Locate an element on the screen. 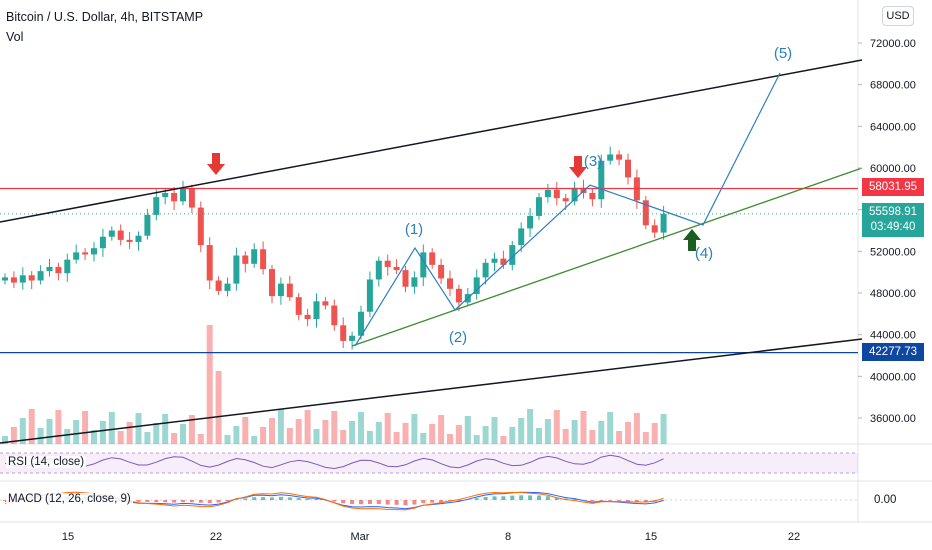 The width and height of the screenshot is (932, 550). indicator-panes is located at coordinates (429, 481).